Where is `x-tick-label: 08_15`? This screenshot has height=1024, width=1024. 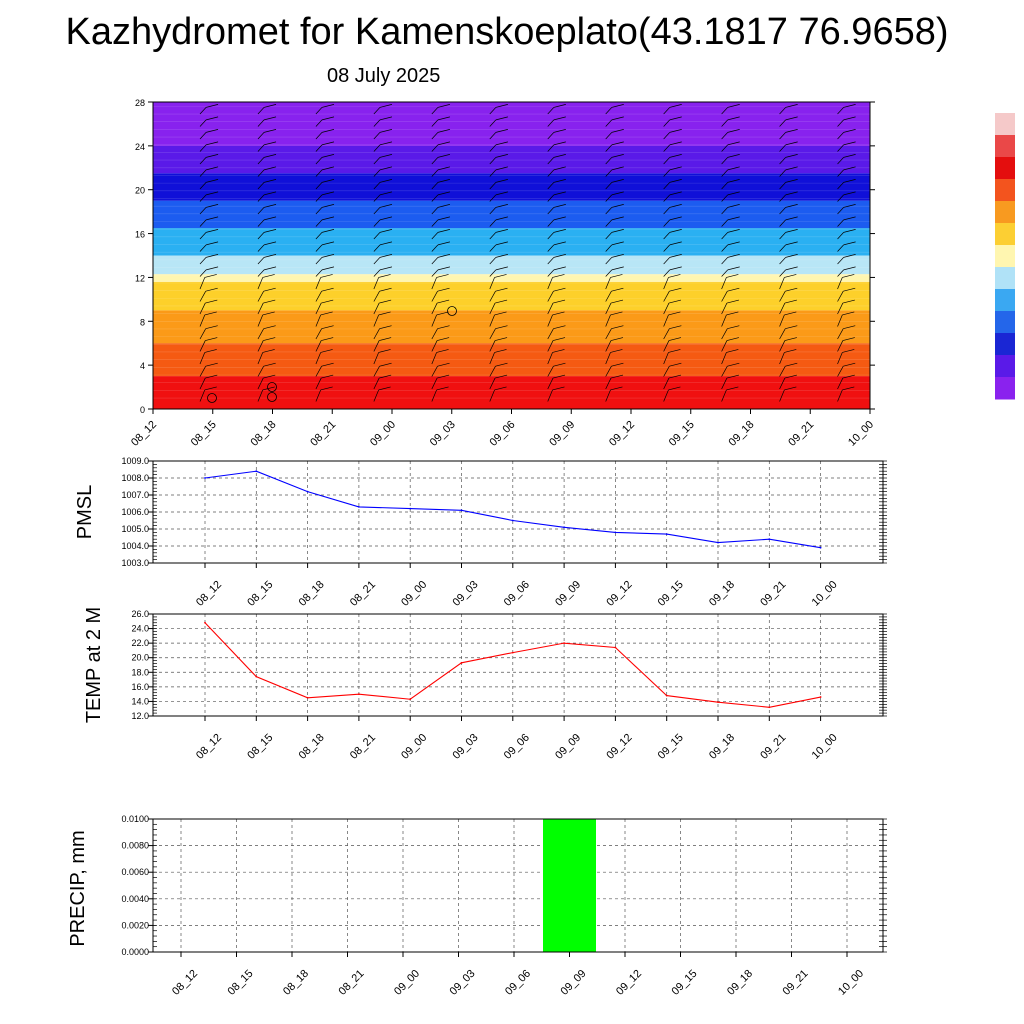 x-tick-label: 08_15 is located at coordinates (260, 747).